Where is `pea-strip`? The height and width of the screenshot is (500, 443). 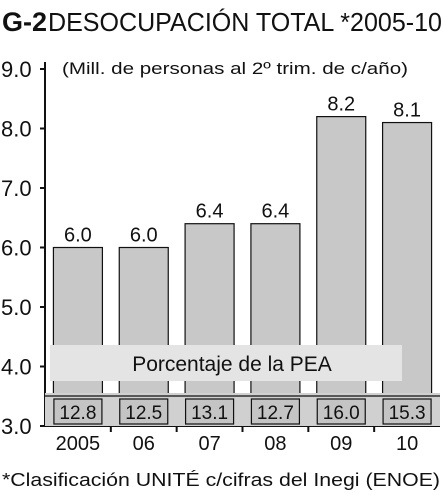
pea-strip is located at coordinates (242, 409).